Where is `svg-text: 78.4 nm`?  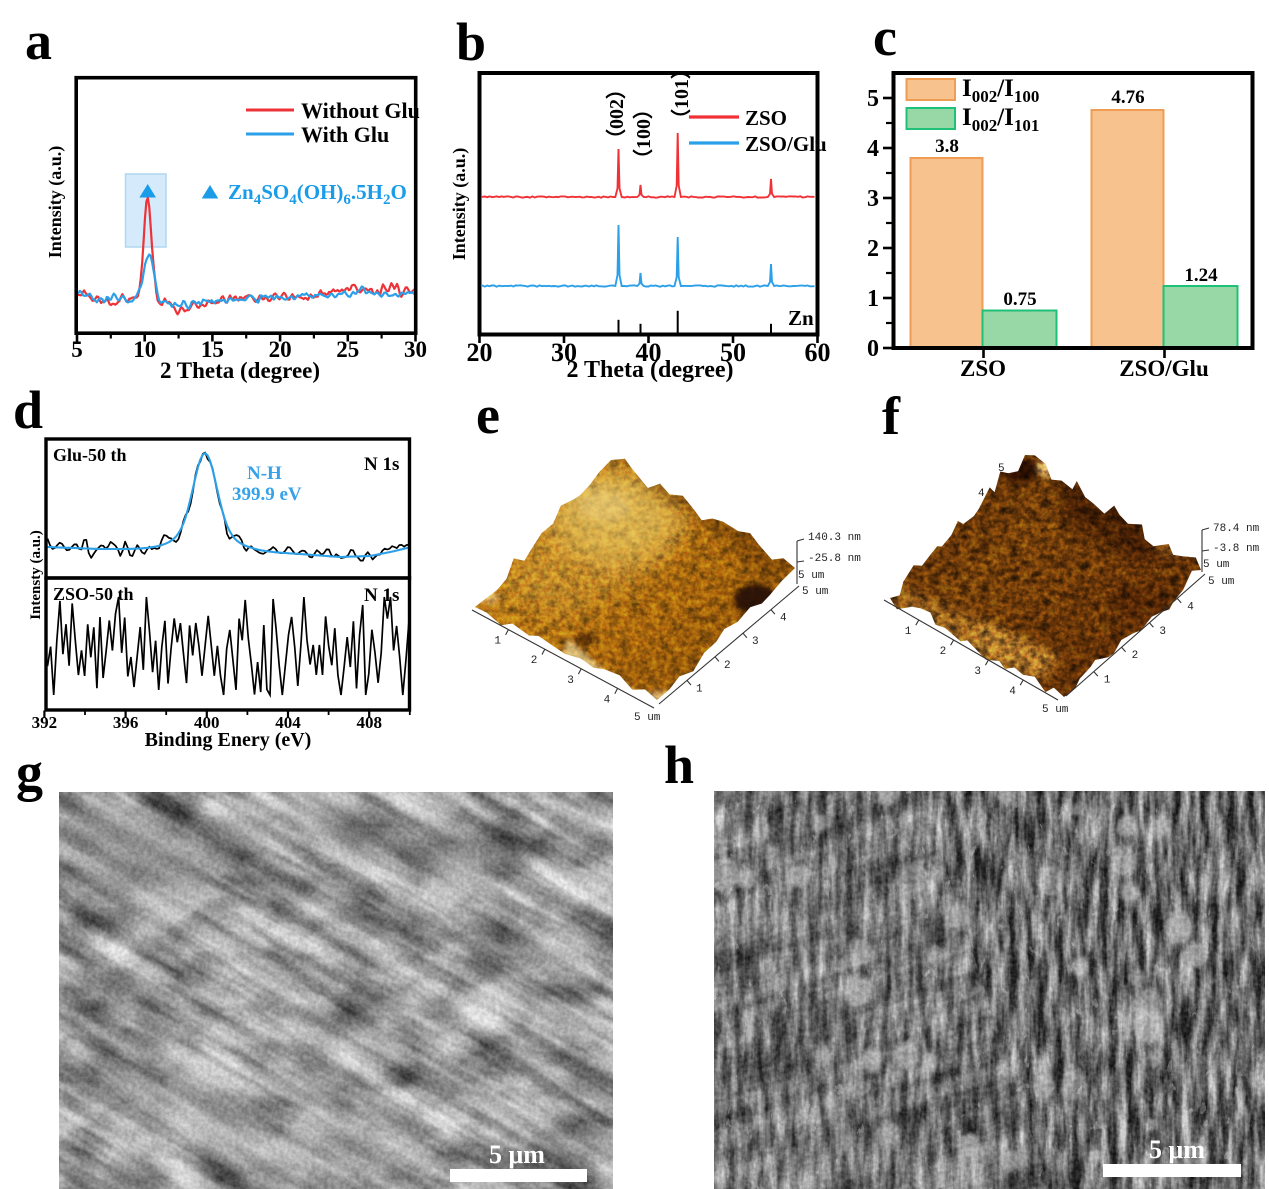
svg-text: 78.4 nm is located at coordinates (1236, 529).